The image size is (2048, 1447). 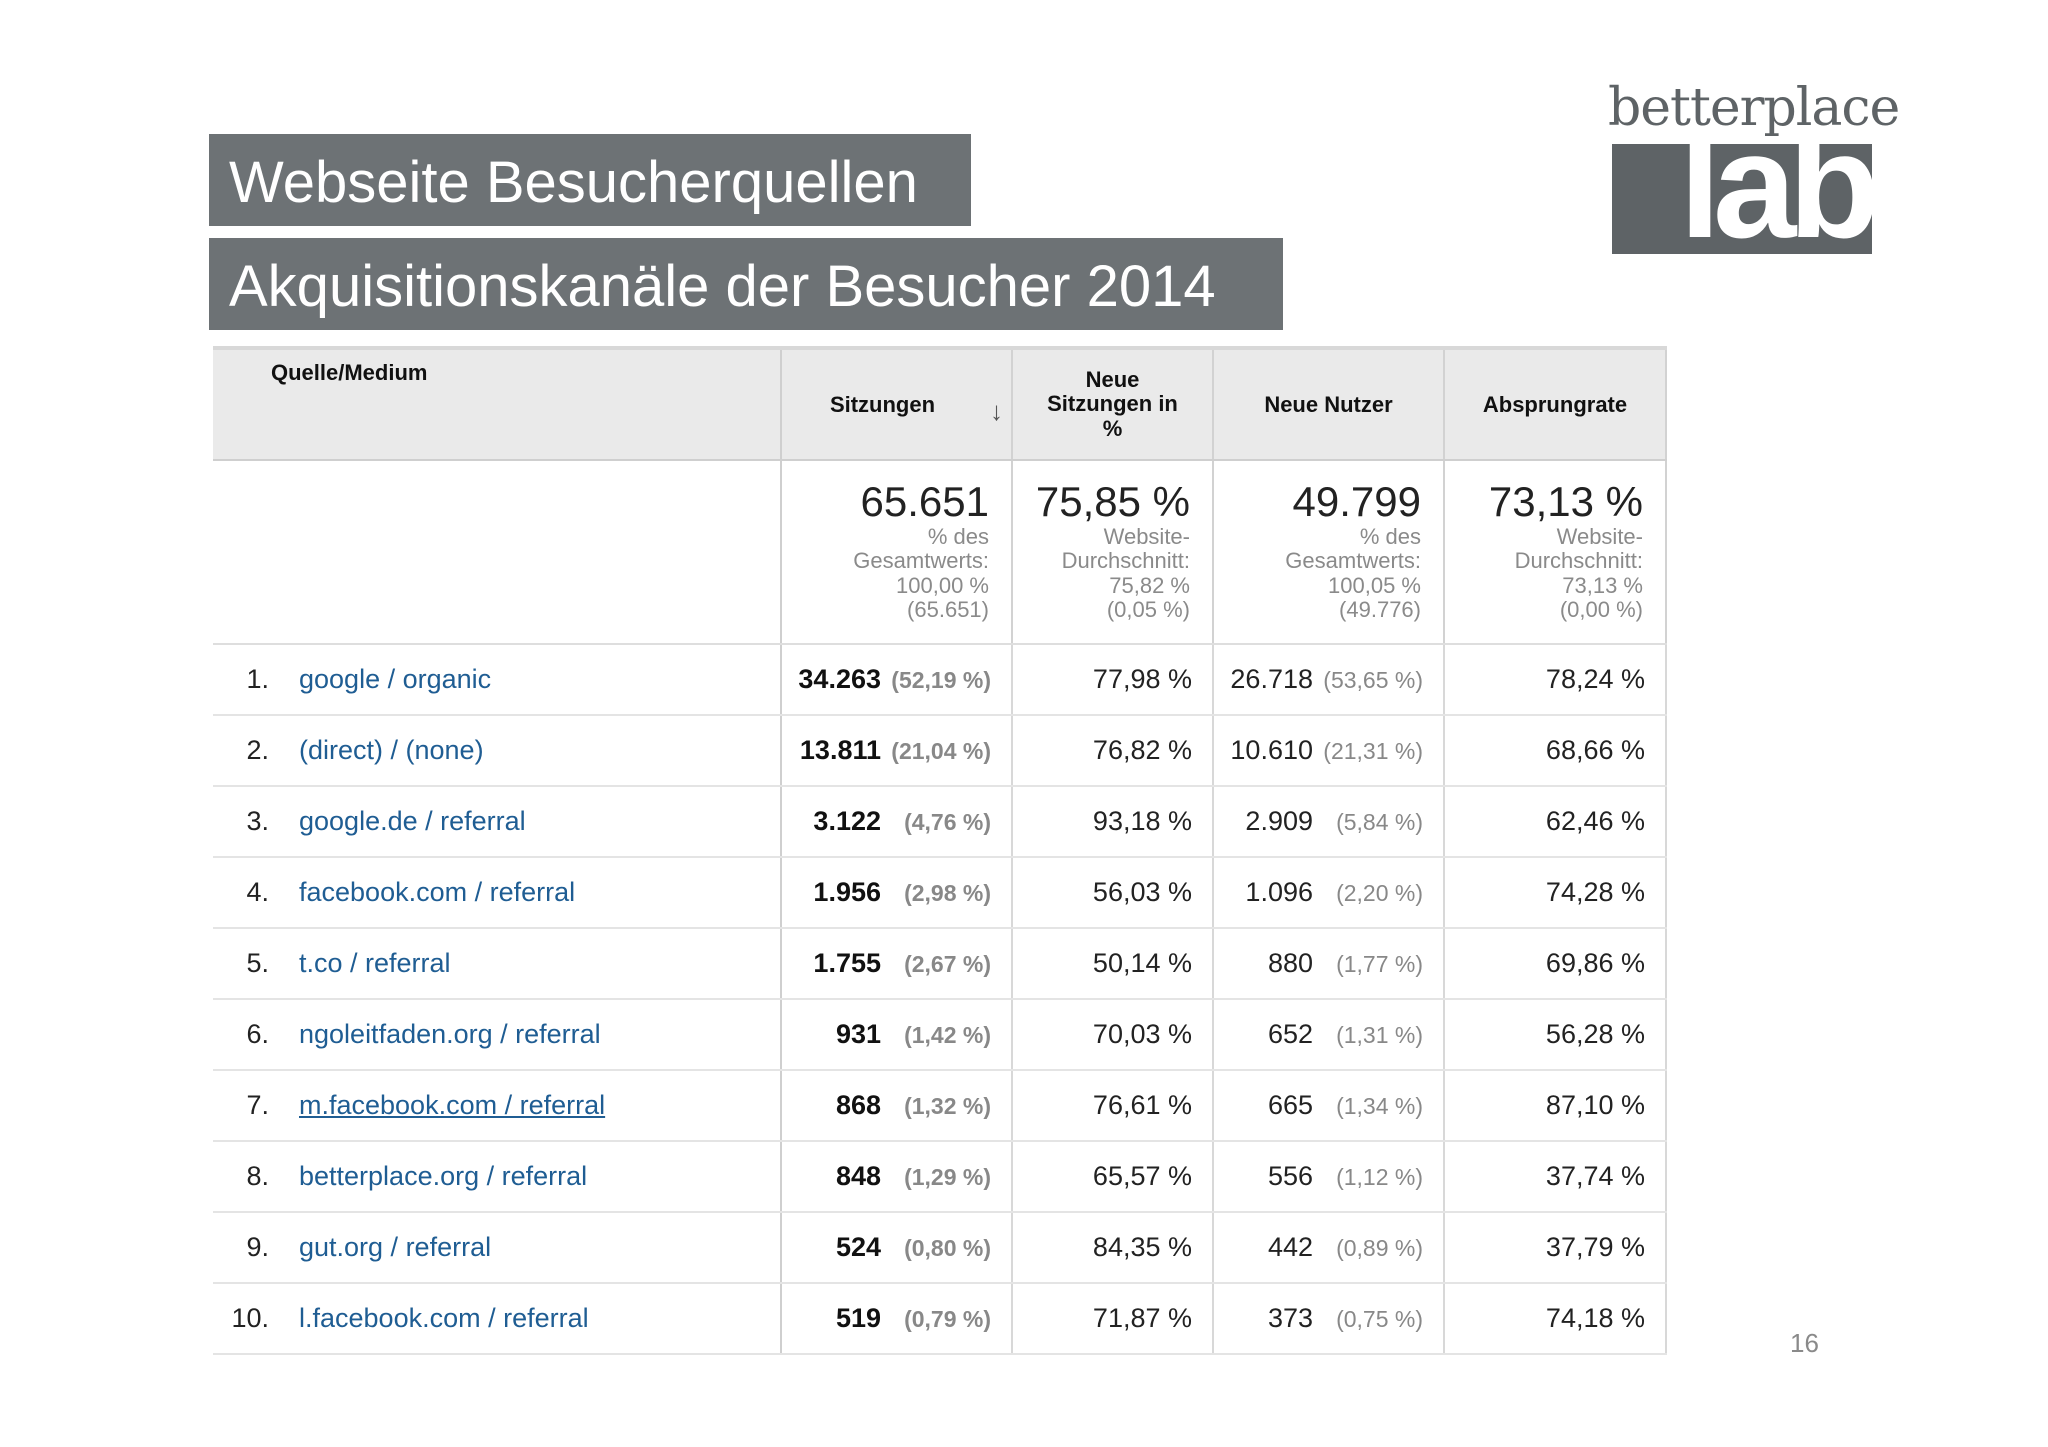 I want to click on row-new-users-pct: (2,20 %), so click(x=1379, y=893).